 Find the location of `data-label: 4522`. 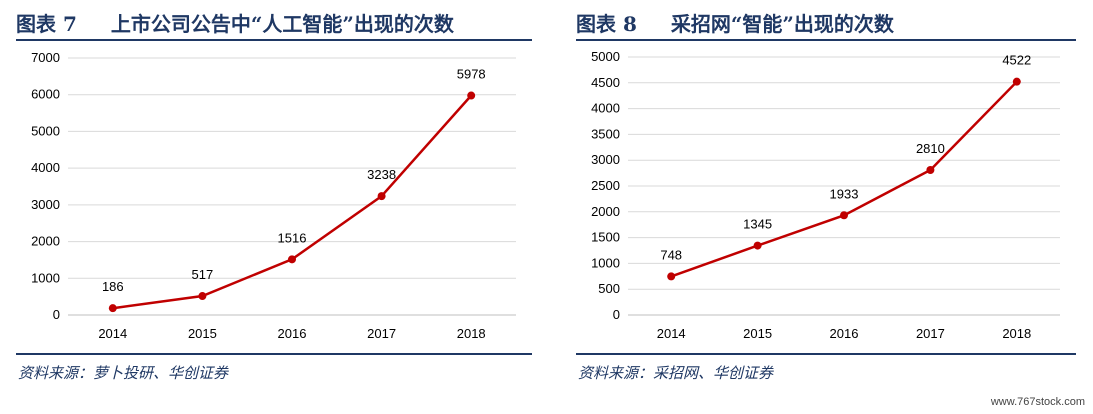

data-label: 4522 is located at coordinates (1016, 60).